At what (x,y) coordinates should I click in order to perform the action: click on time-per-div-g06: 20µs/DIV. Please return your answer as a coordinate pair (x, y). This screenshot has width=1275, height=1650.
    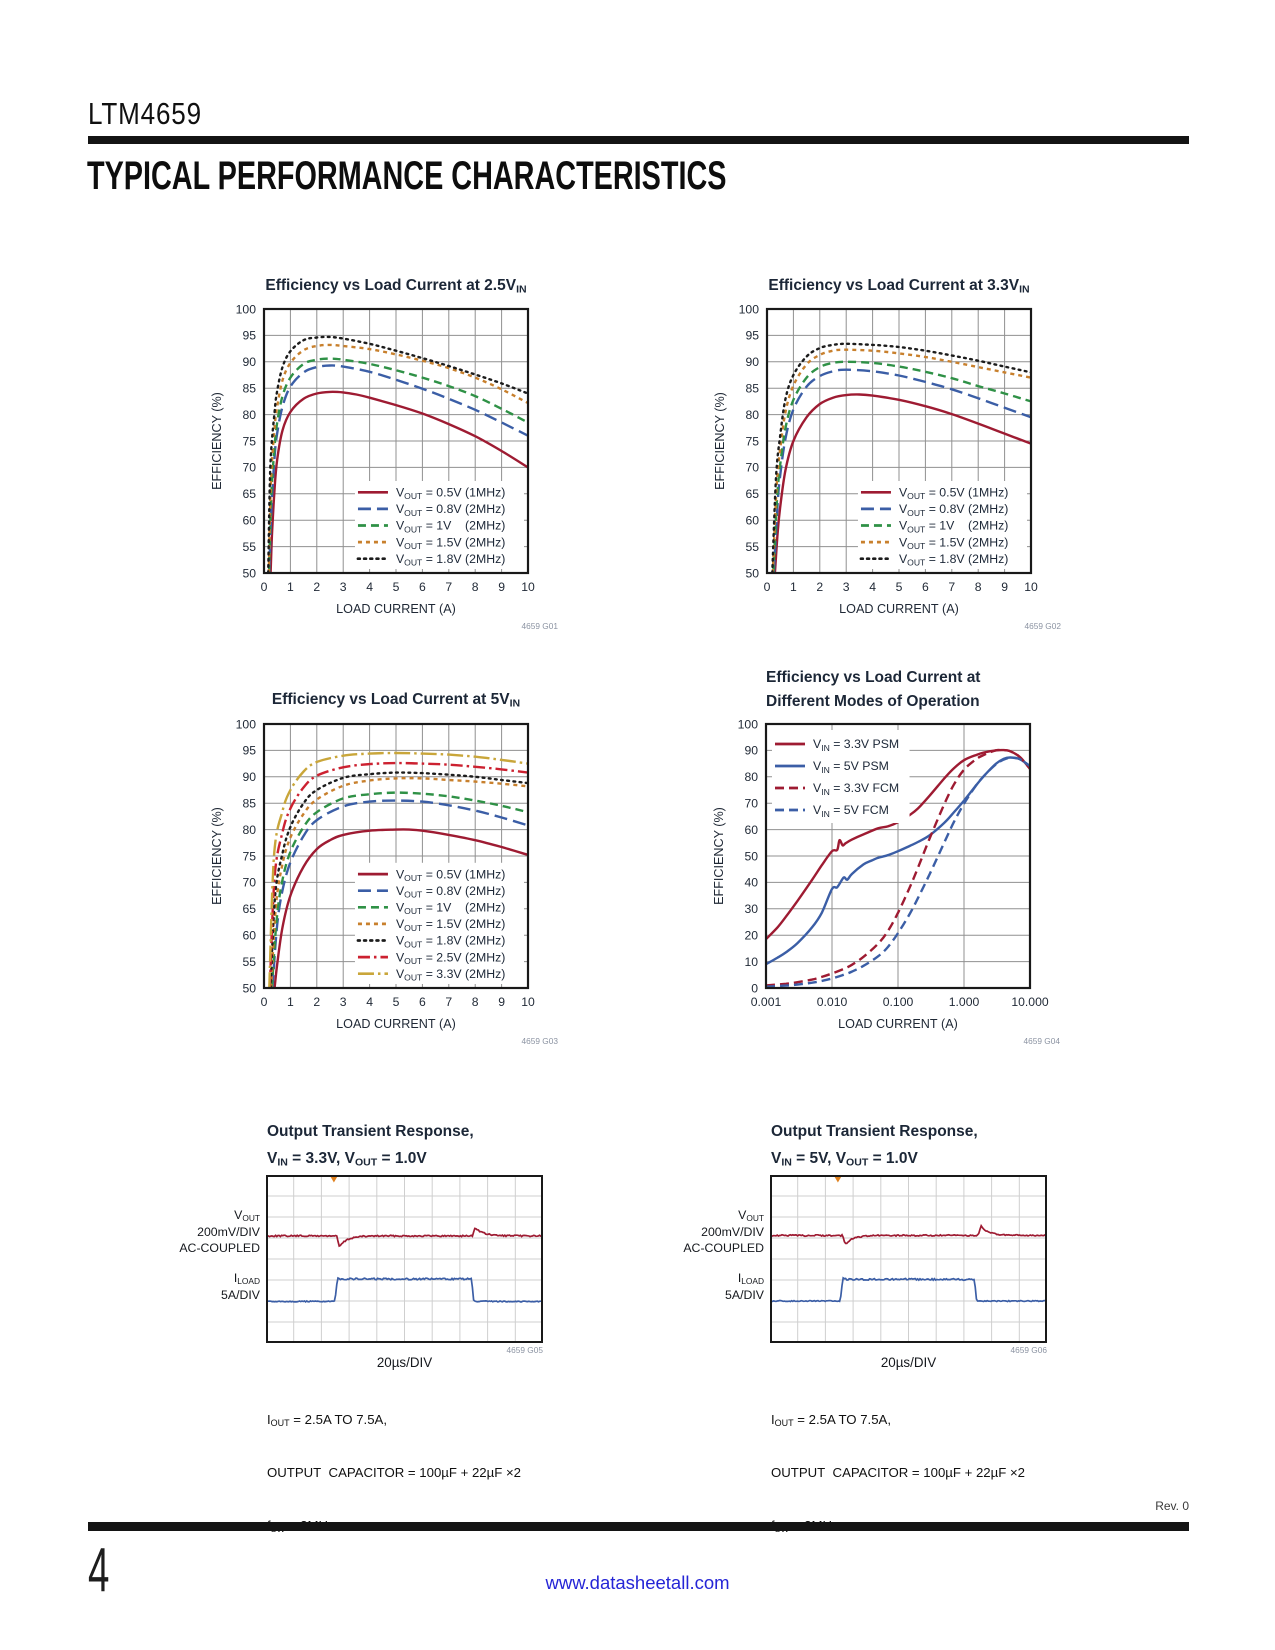
    Looking at the image, I should click on (908, 1362).